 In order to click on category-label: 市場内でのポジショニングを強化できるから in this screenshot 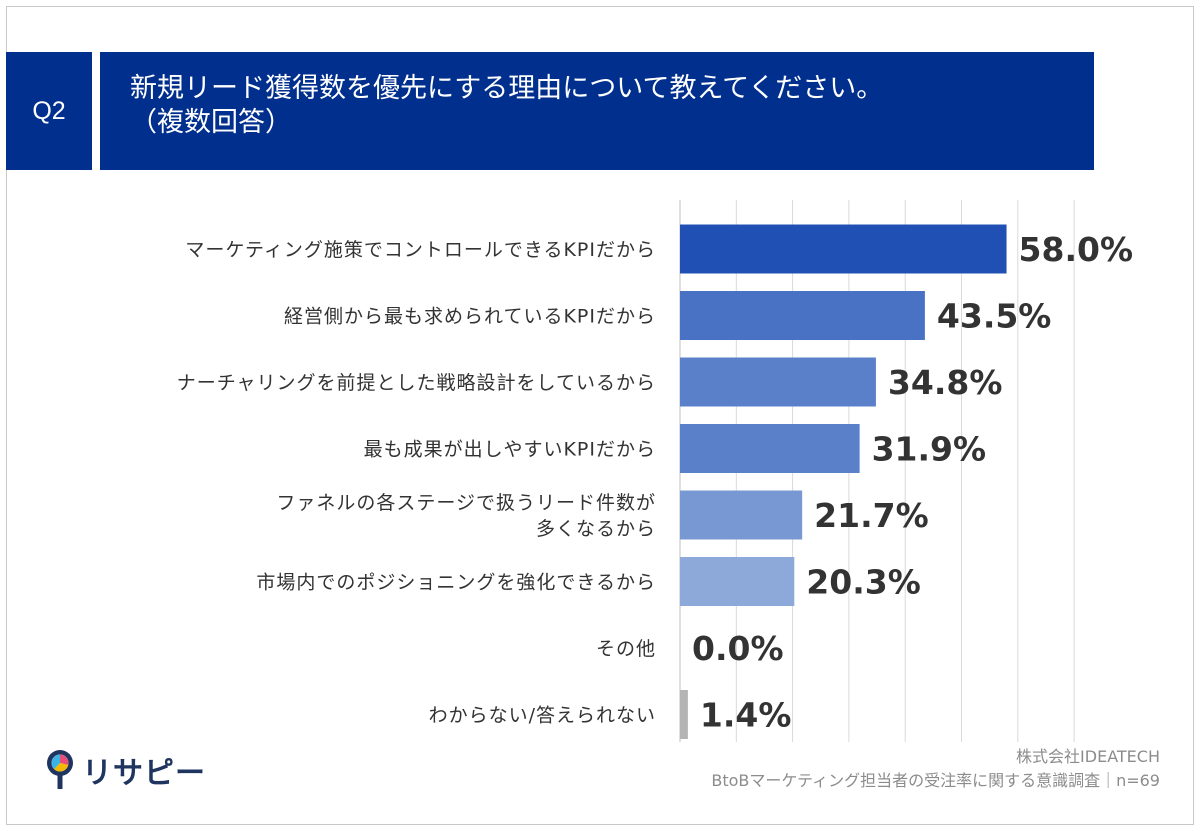, I will do `click(456, 583)`.